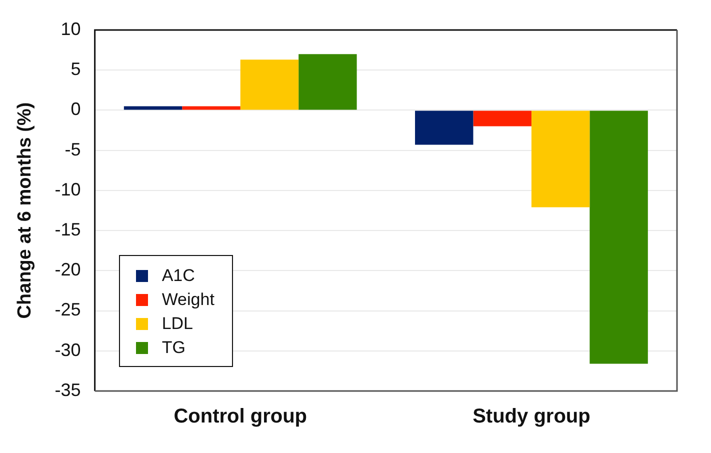 This screenshot has height=453, width=711. What do you see at coordinates (25, 210) in the screenshot?
I see `y-axis-title: Change at 6 months (%)` at bounding box center [25, 210].